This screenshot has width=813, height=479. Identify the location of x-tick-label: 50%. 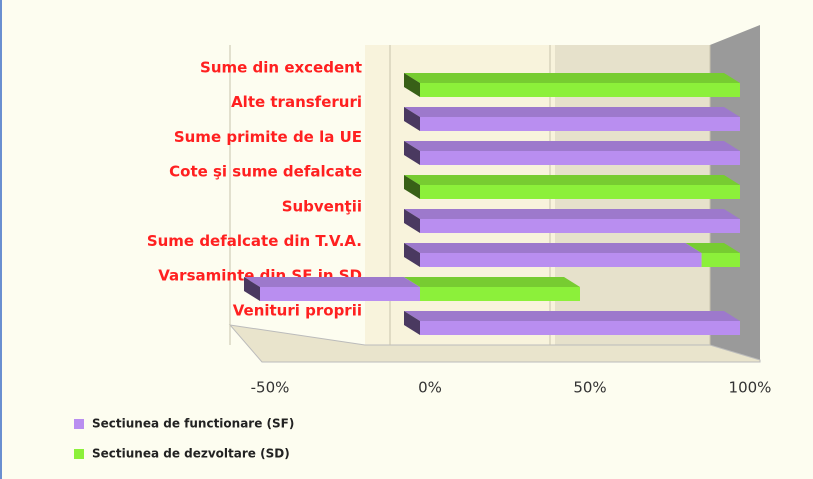
(589, 388).